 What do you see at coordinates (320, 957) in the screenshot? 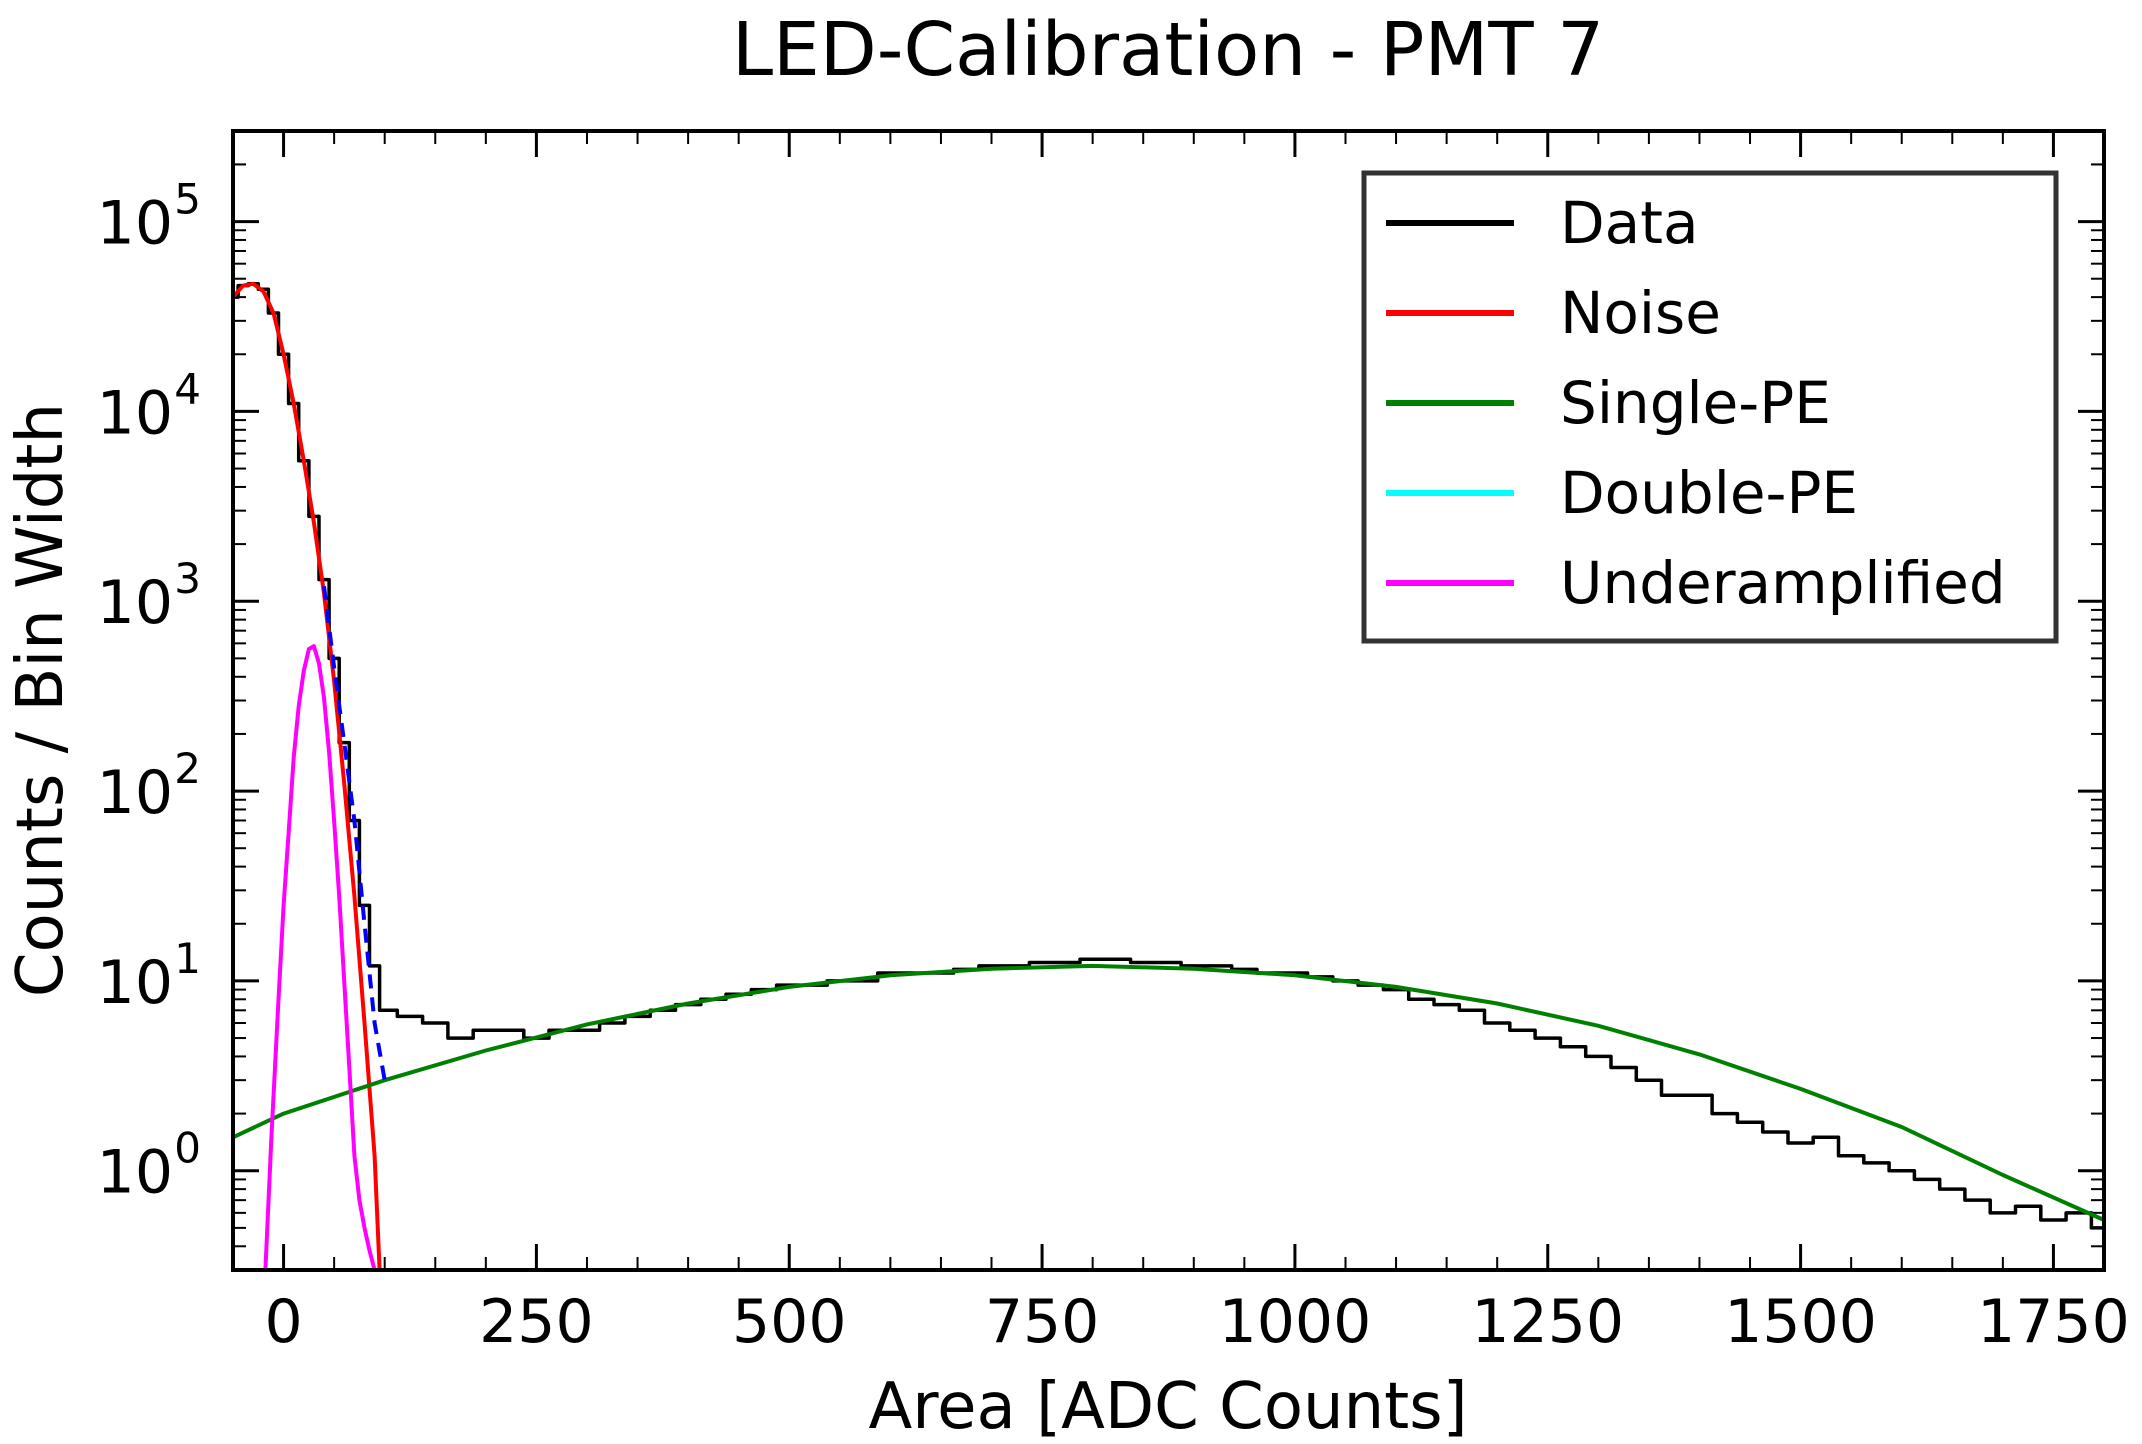
I see `series-underamplified` at bounding box center [320, 957].